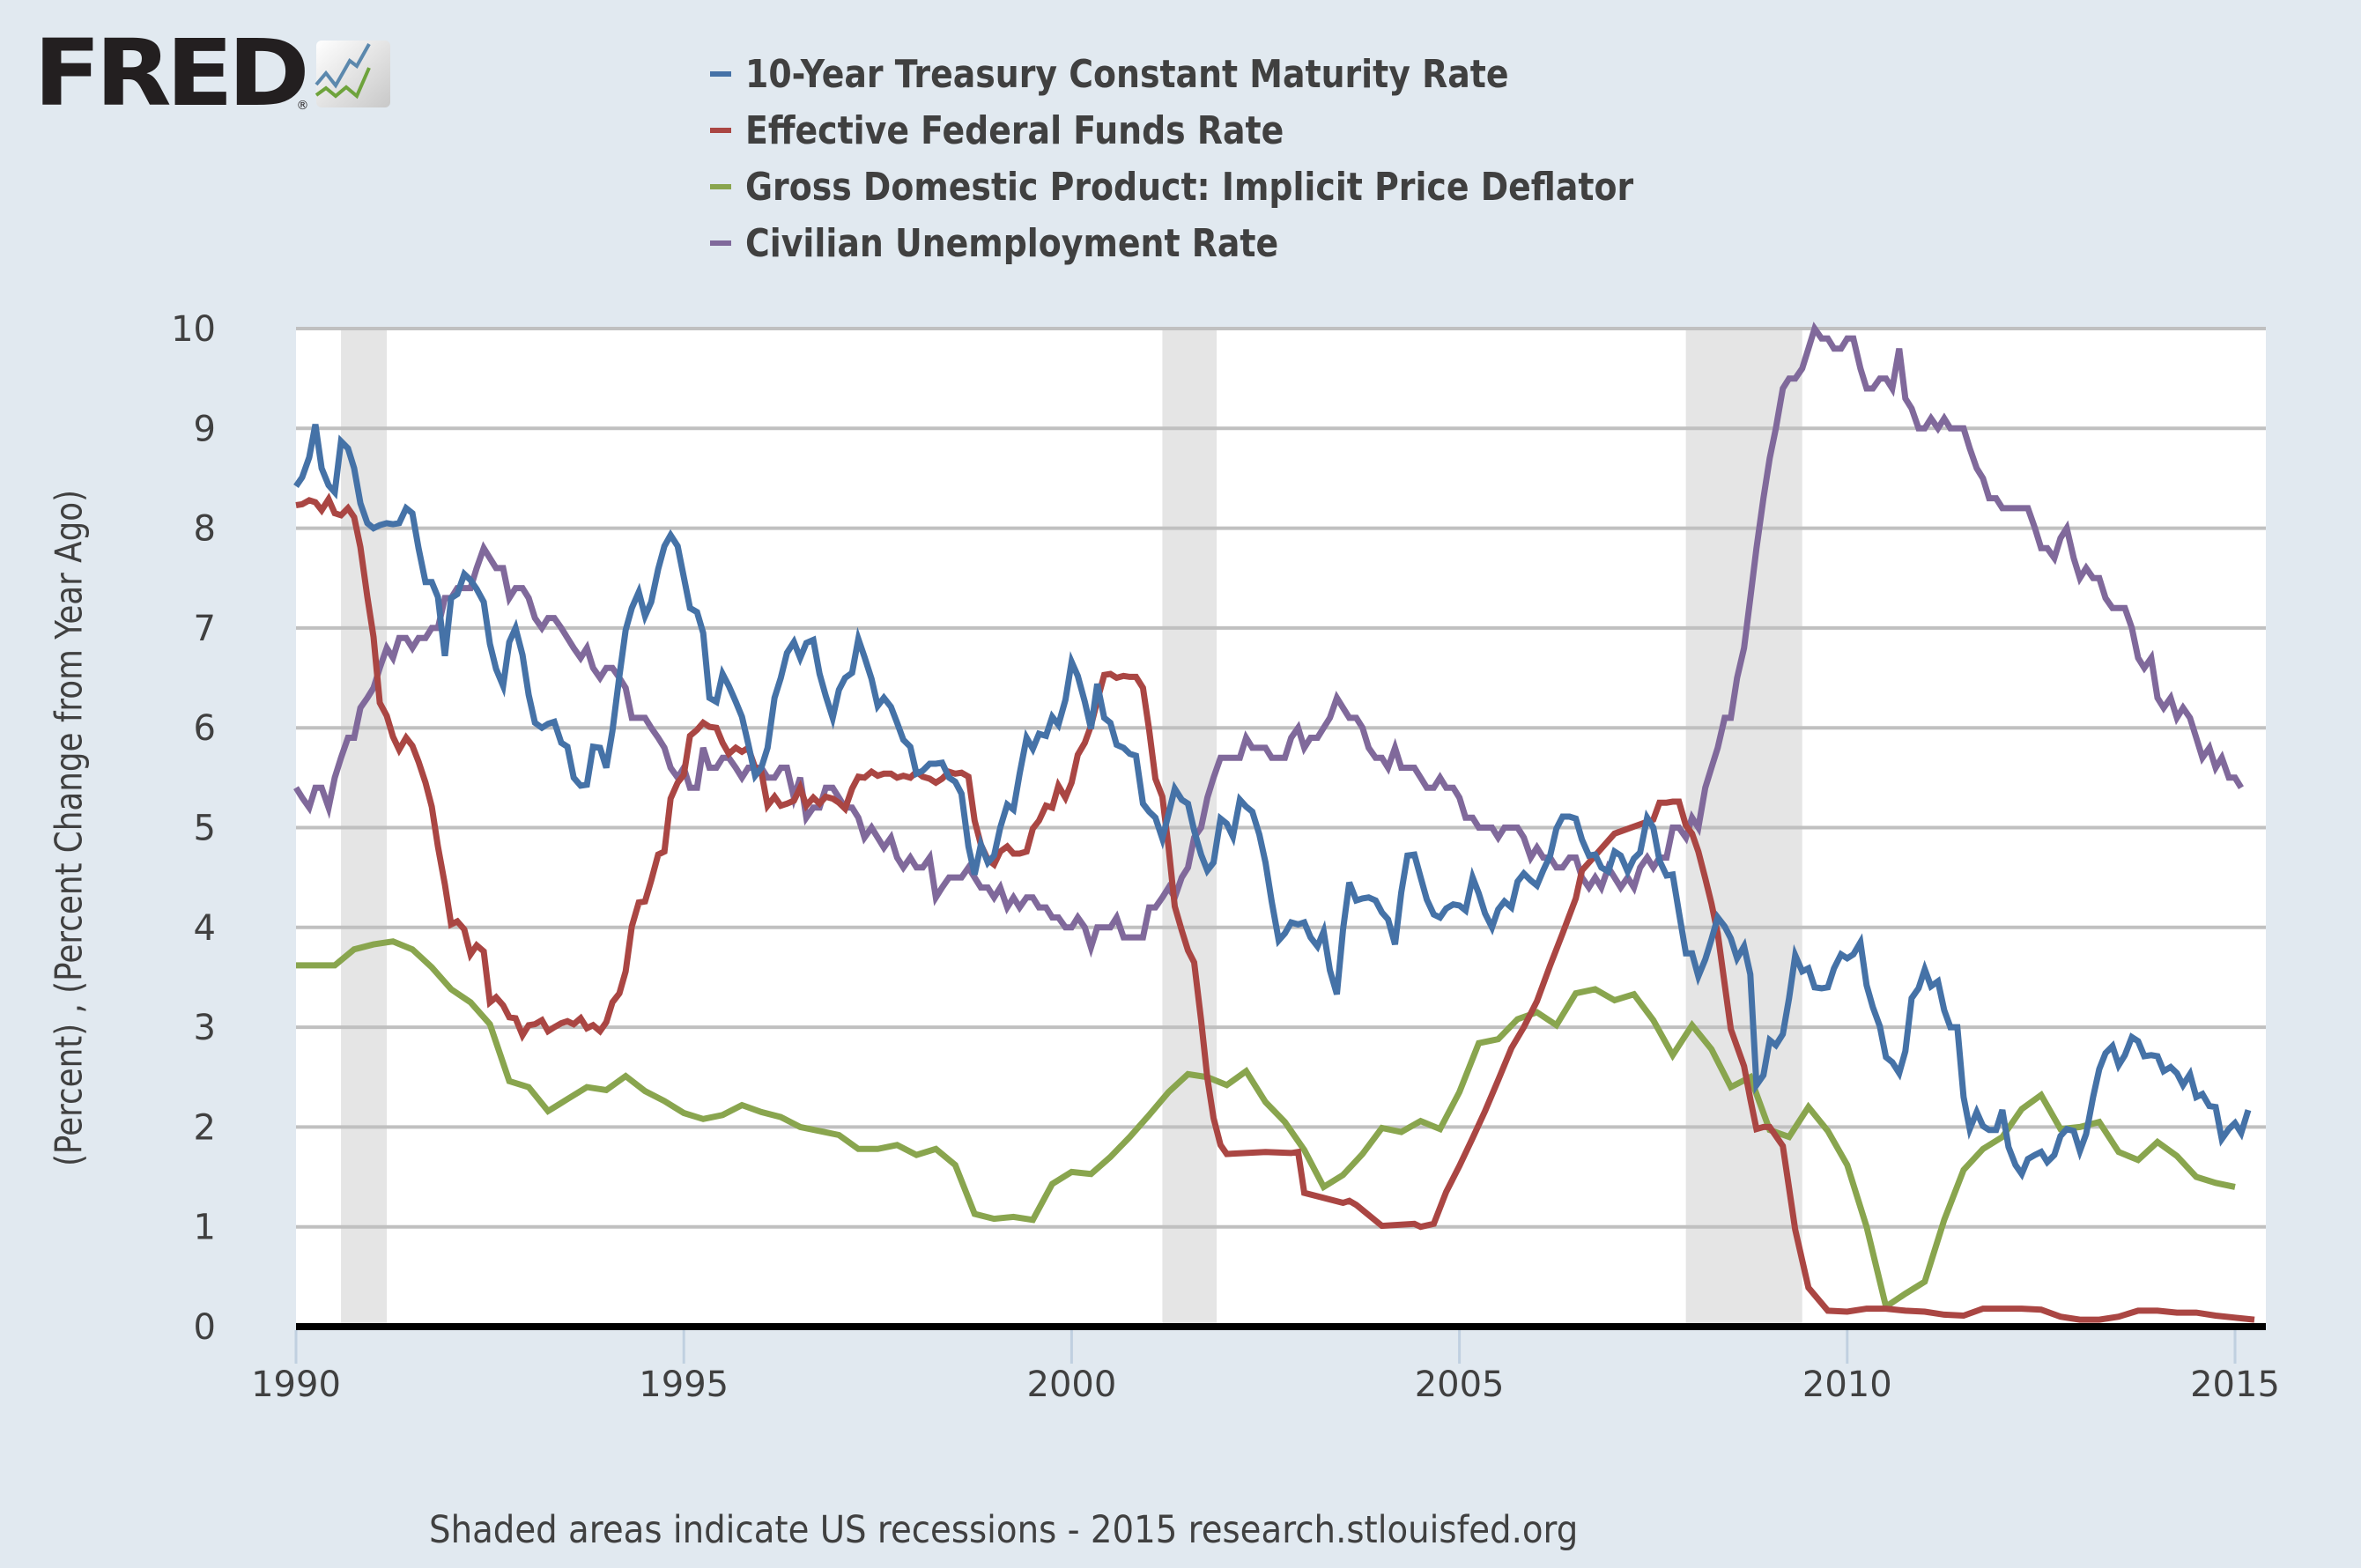  What do you see at coordinates (720, 130) in the screenshot?
I see `legend-swatch-fed-funds` at bounding box center [720, 130].